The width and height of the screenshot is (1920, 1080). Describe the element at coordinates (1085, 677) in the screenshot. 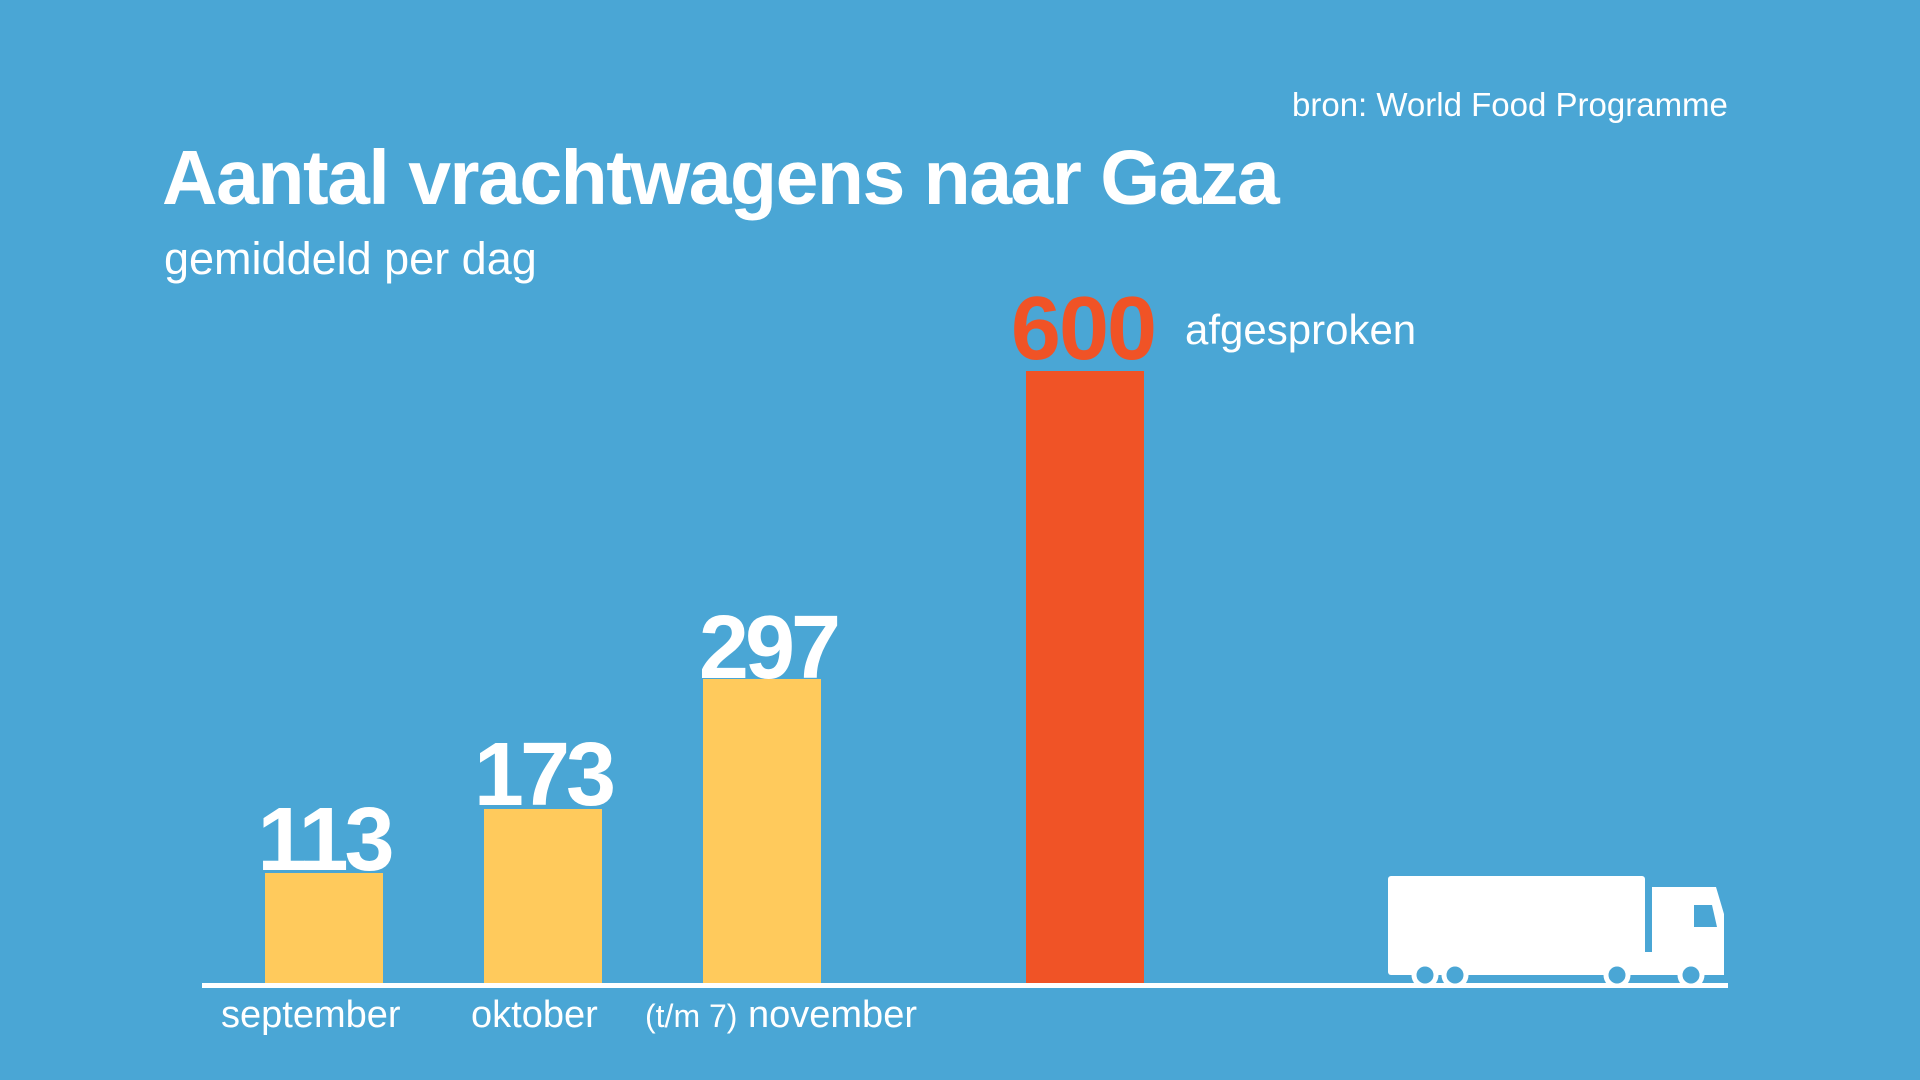

I see `bar-target` at that location.